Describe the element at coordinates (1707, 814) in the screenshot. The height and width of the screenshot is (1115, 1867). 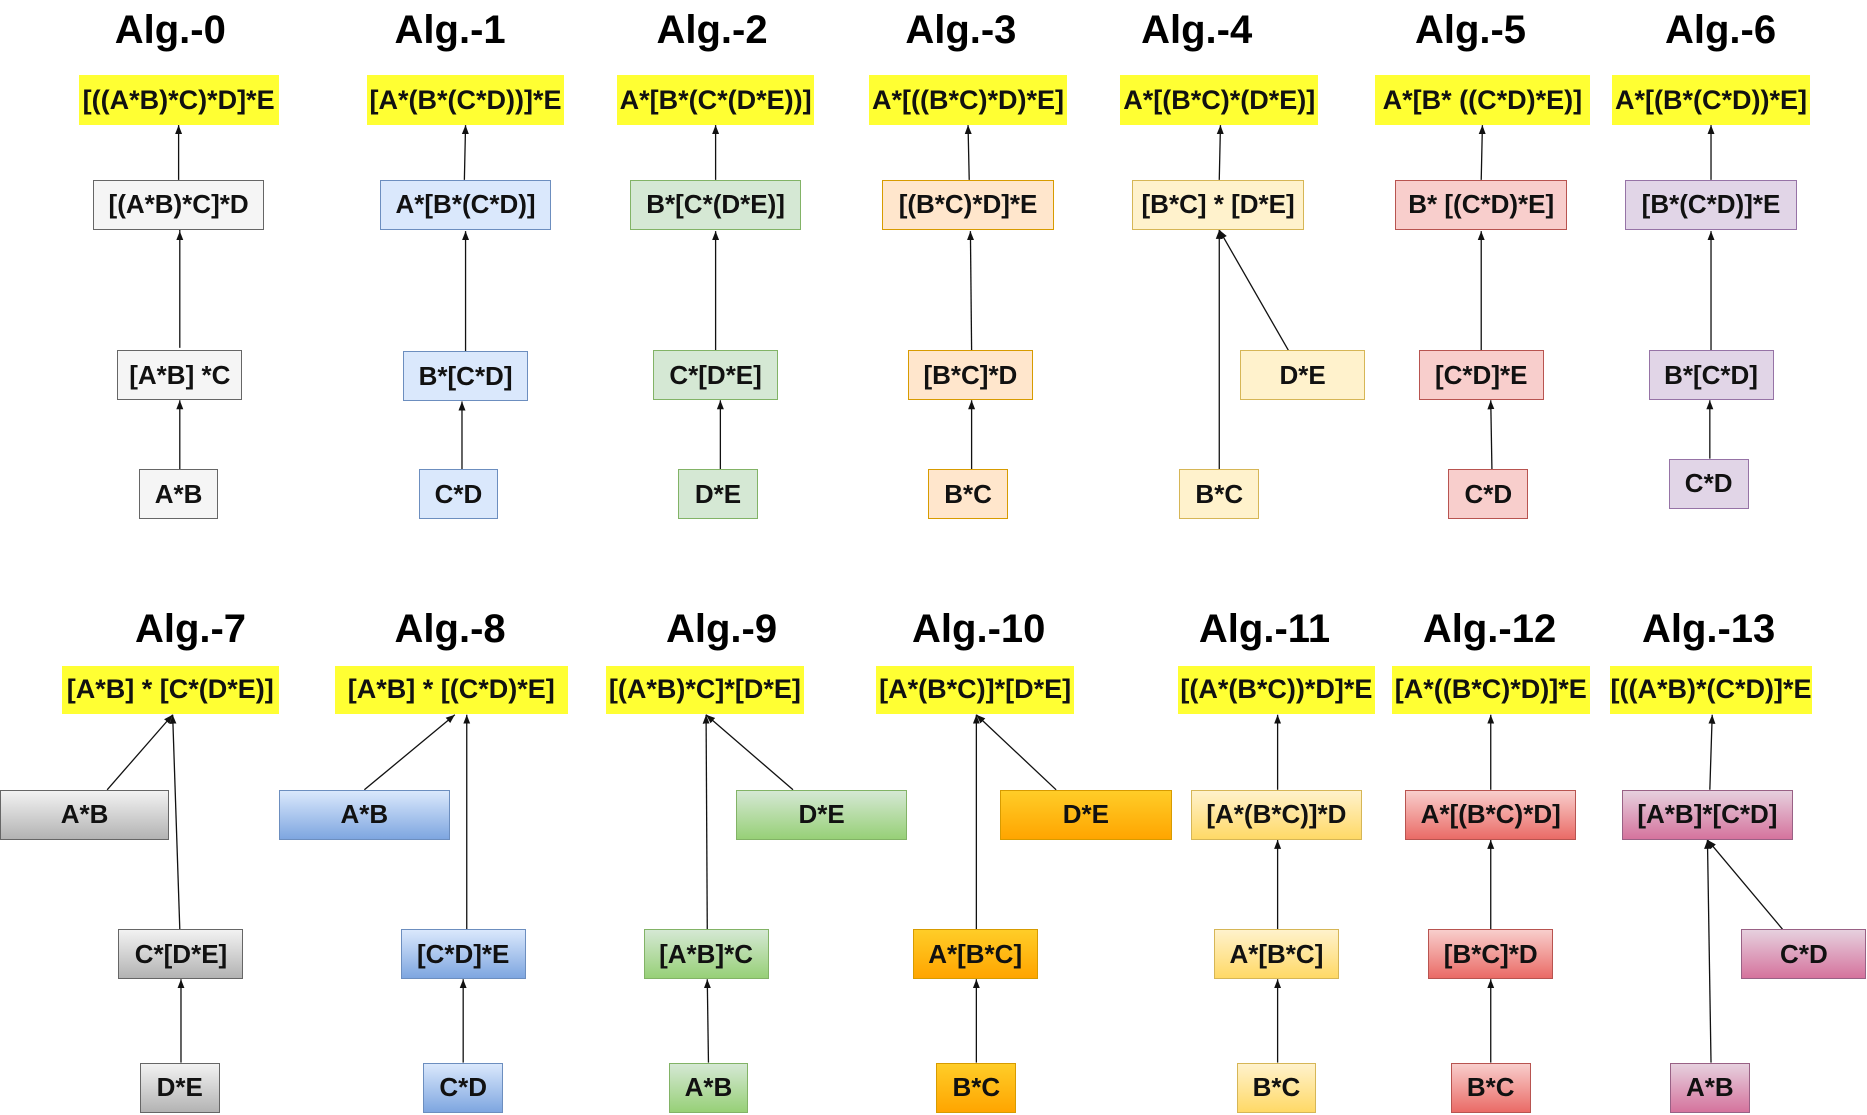
I see `subexpression-node: [A*B]*[C*D]` at that location.